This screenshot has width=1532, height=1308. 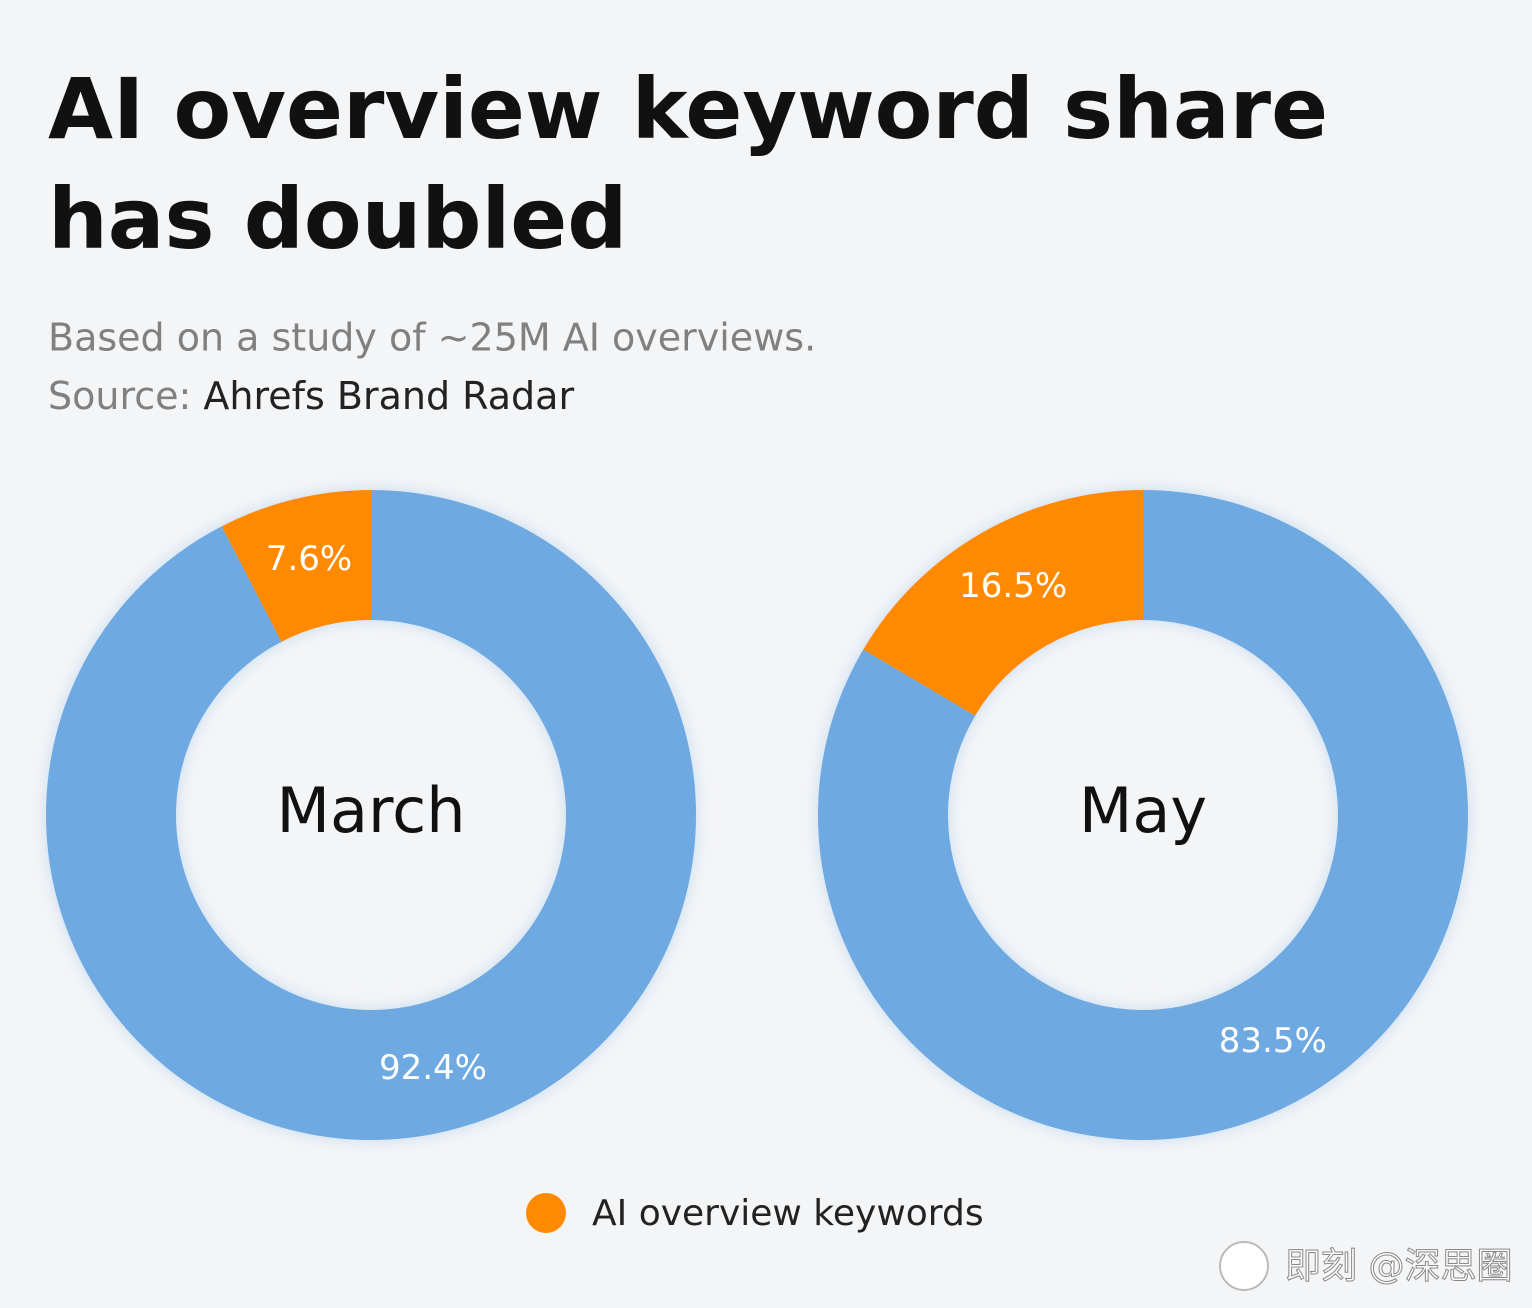 I want to click on center-label: March, so click(x=371, y=810).